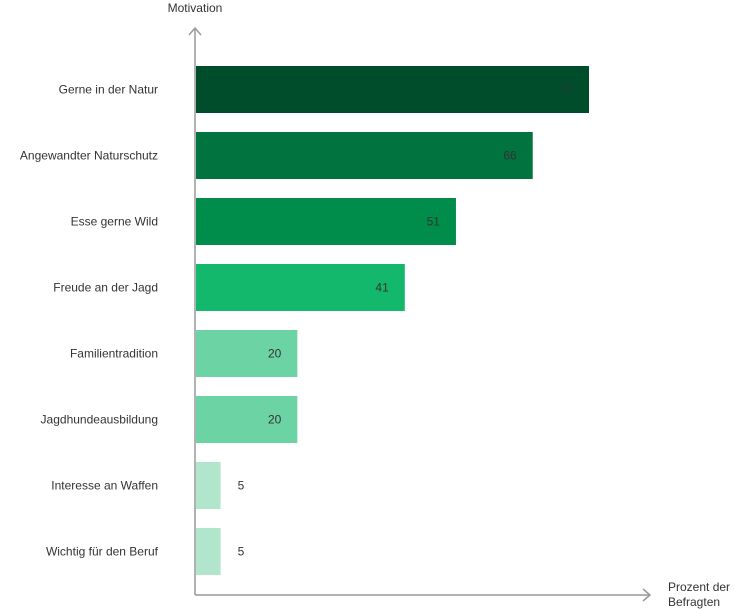 This screenshot has height=609, width=734. I want to click on x-axis-label-line2: Befragten, so click(694, 602).